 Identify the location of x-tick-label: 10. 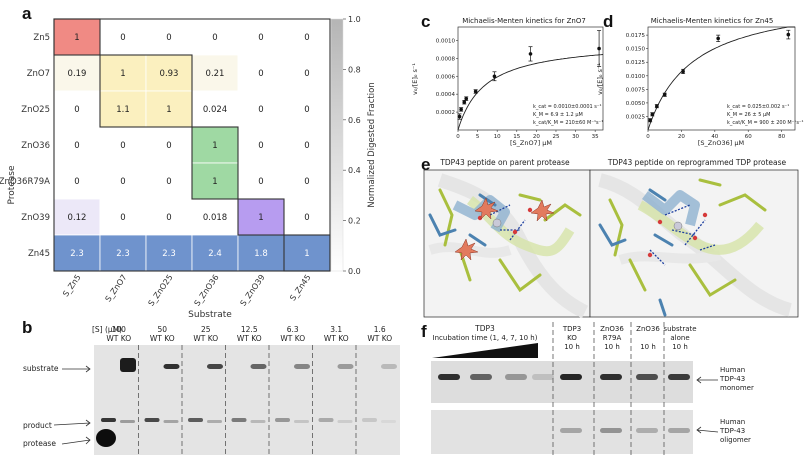
(497, 137).